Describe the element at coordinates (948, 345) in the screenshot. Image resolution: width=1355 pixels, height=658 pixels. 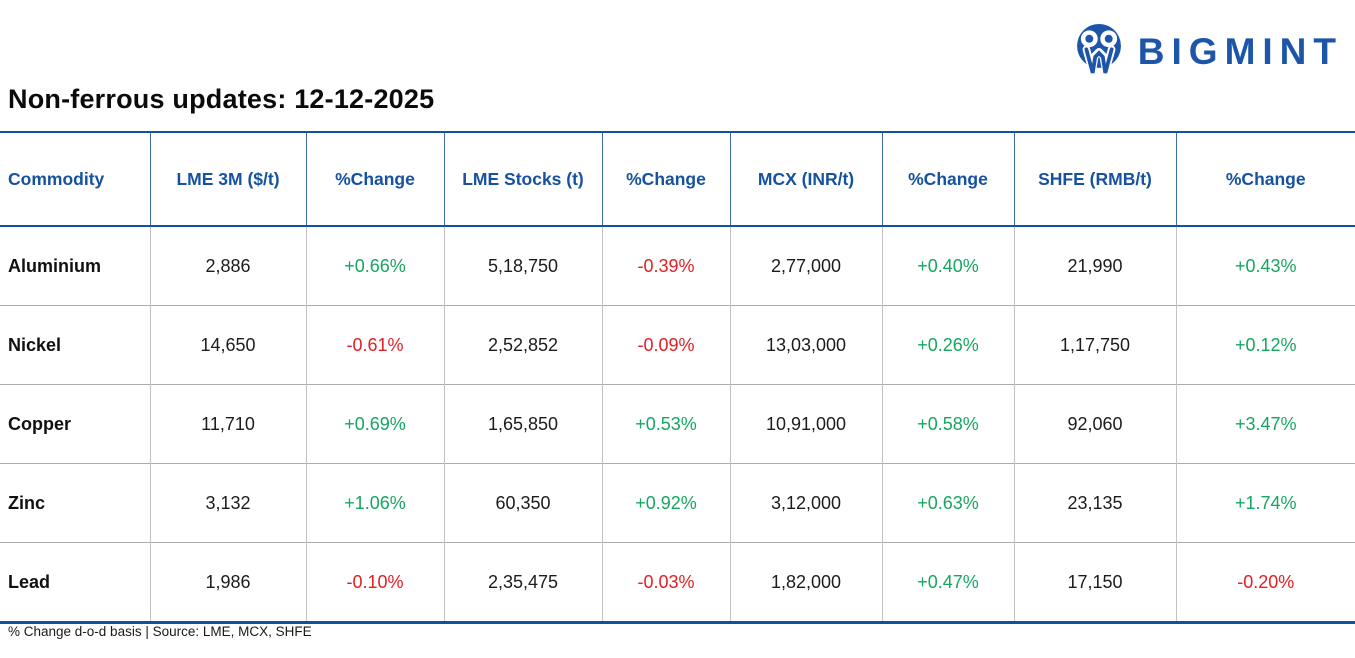
I see `mcx-change-cell: +0.26%` at that location.